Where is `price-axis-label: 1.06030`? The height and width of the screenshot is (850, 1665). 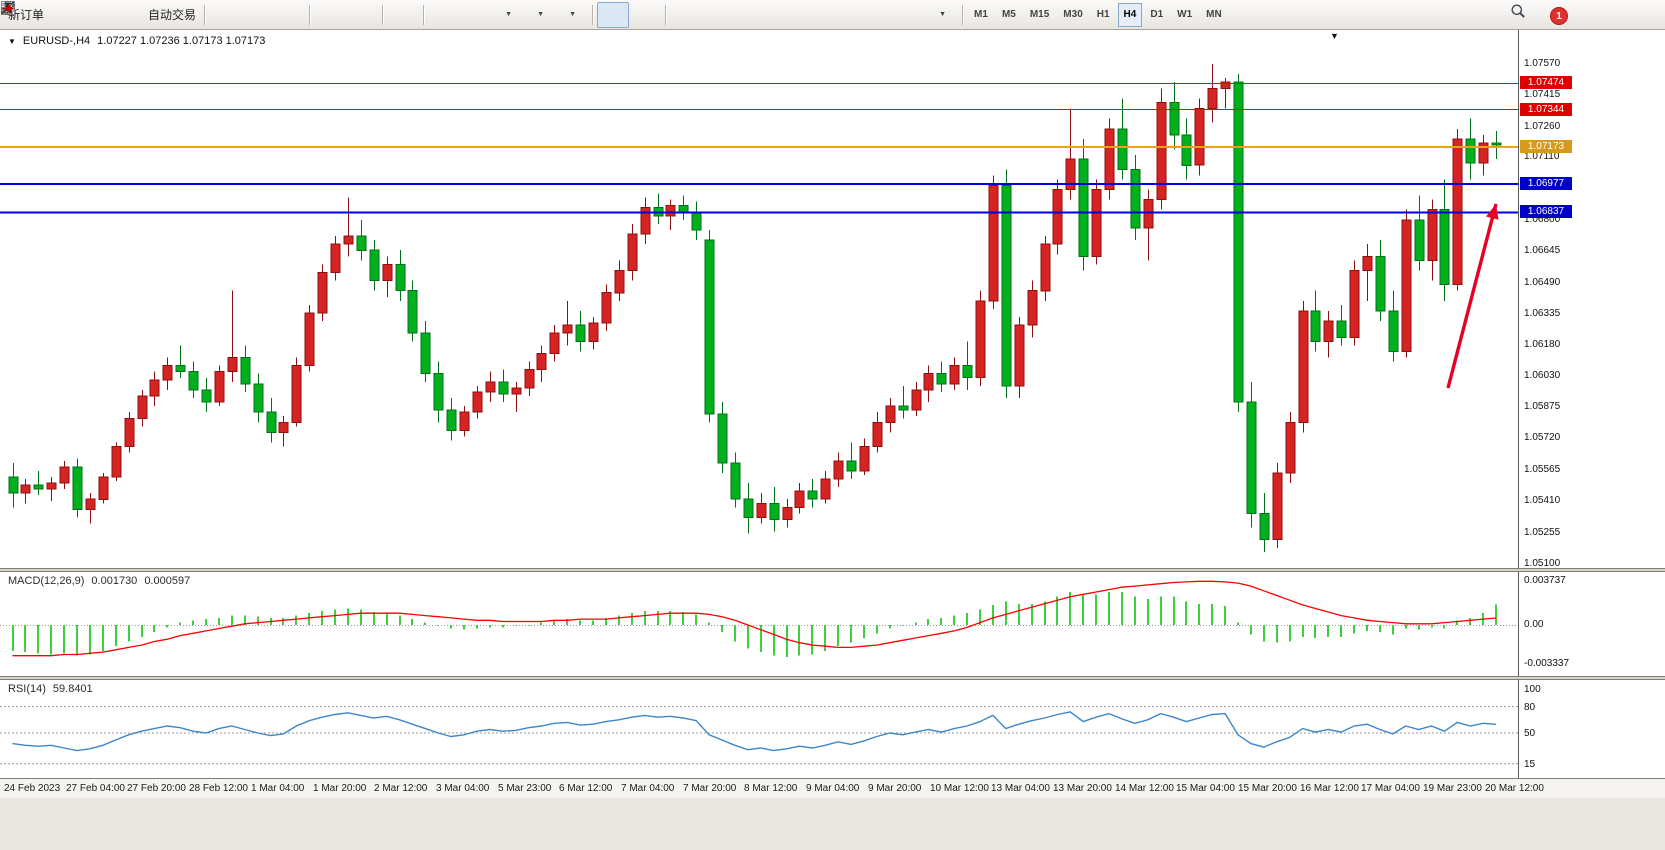 price-axis-label: 1.06030 is located at coordinates (1542, 375).